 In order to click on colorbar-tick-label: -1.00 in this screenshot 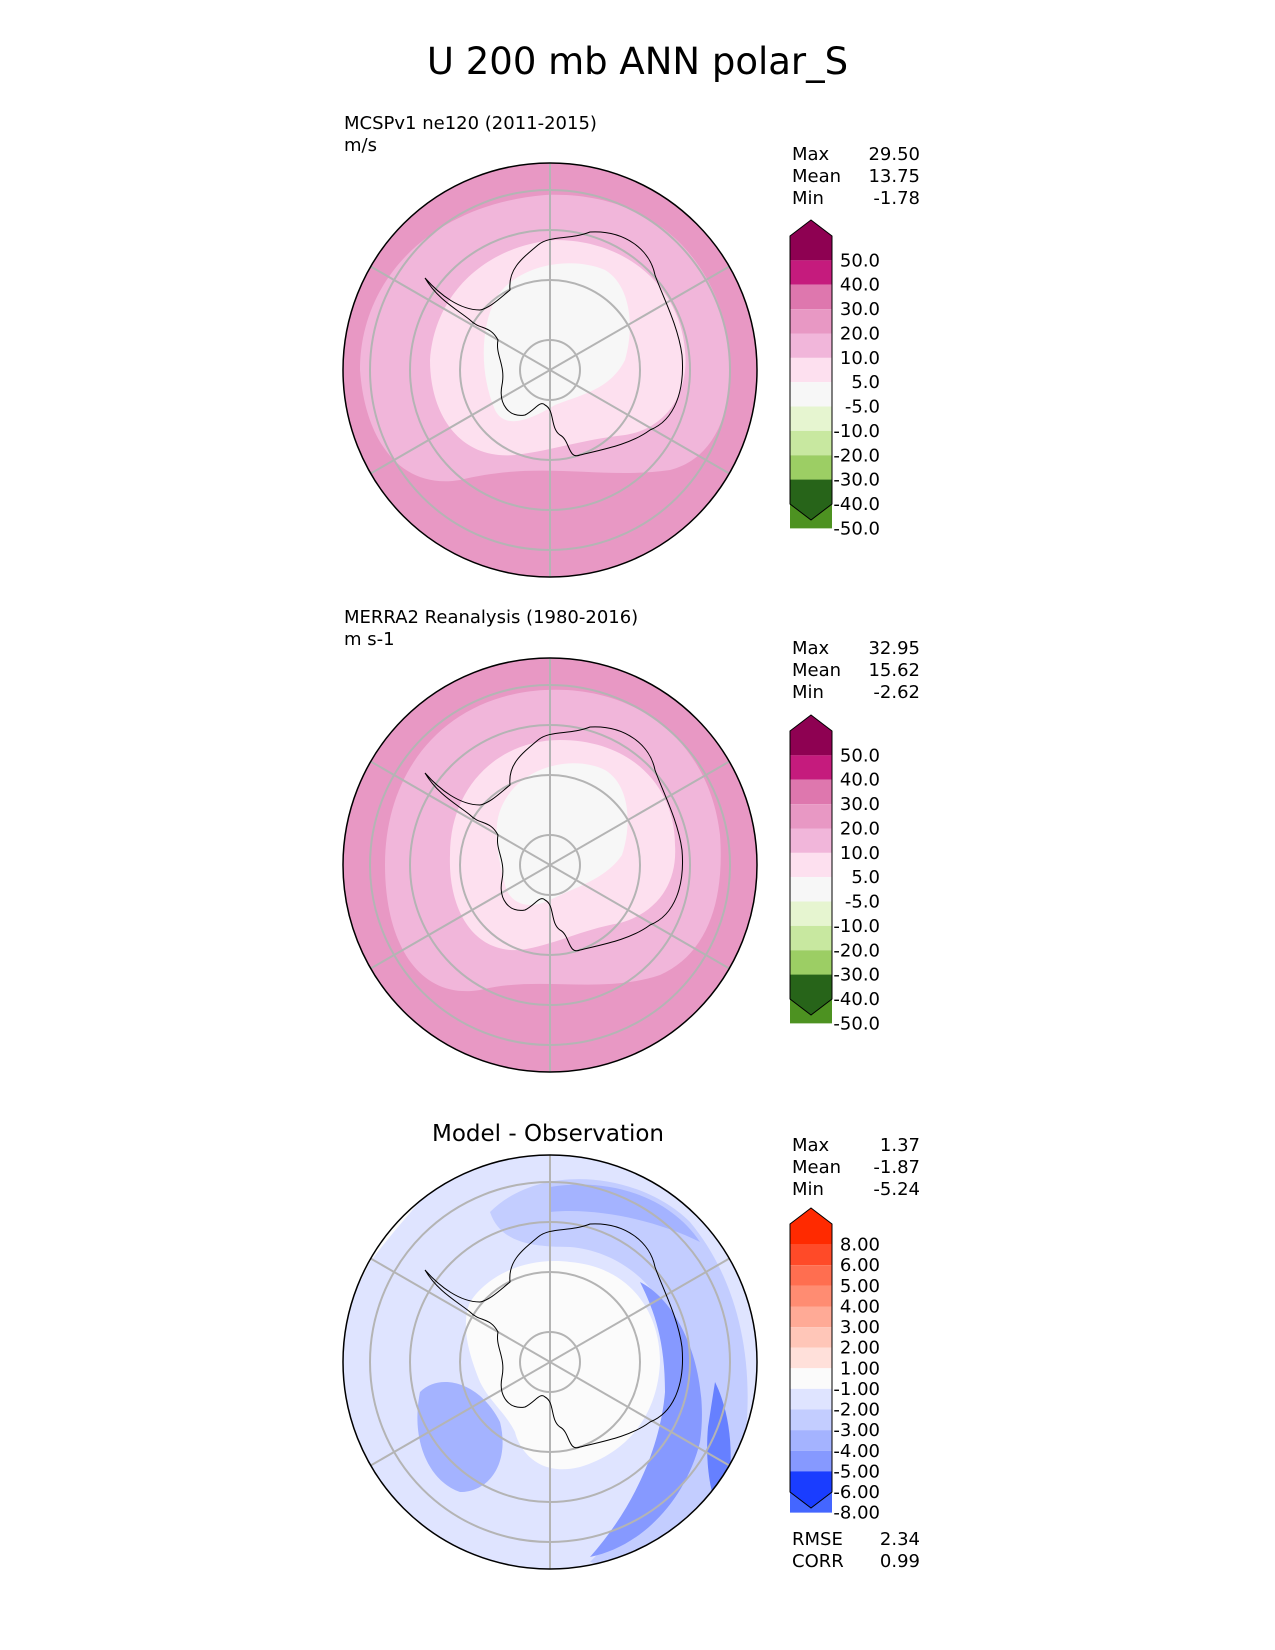, I will do `click(856, 1389)`.